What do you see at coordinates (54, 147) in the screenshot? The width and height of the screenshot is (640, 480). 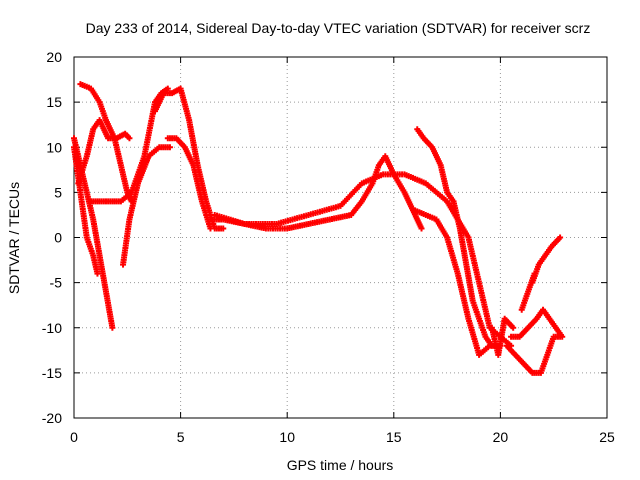 I see `y-tick-label: 10` at bounding box center [54, 147].